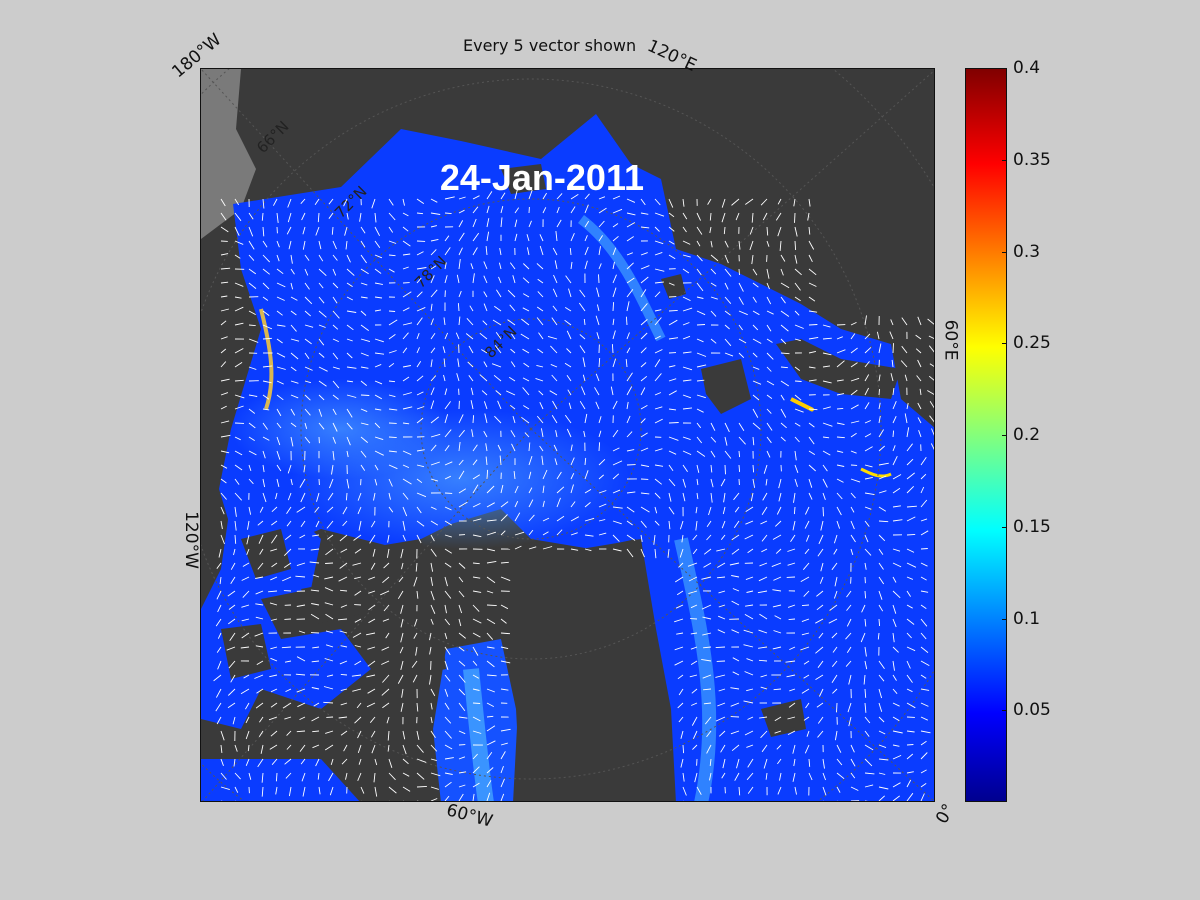 The image size is (1200, 900). Describe the element at coordinates (469, 816) in the screenshot. I see `lon-label-60w: 60°W` at that location.